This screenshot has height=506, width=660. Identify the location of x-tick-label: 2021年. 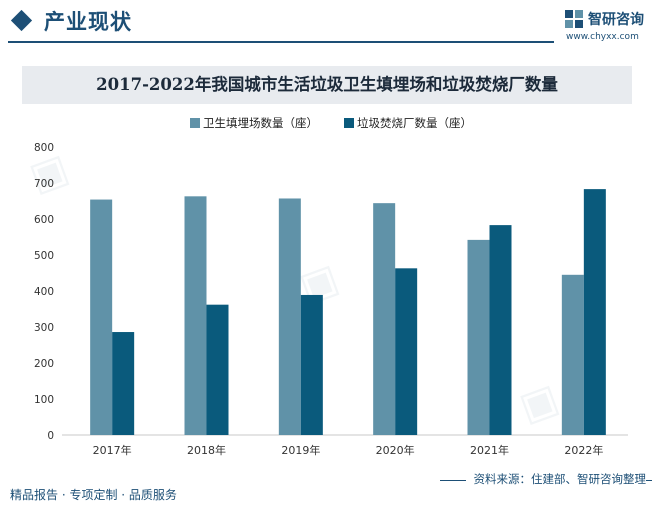
(489, 450).